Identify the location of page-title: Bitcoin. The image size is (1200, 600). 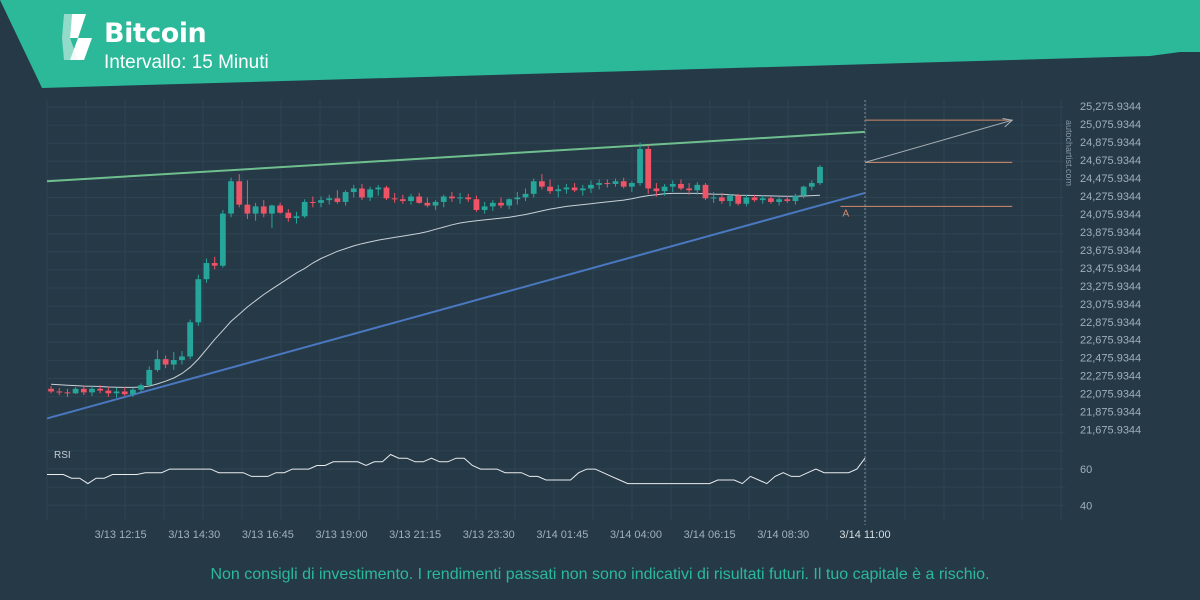
(155, 33).